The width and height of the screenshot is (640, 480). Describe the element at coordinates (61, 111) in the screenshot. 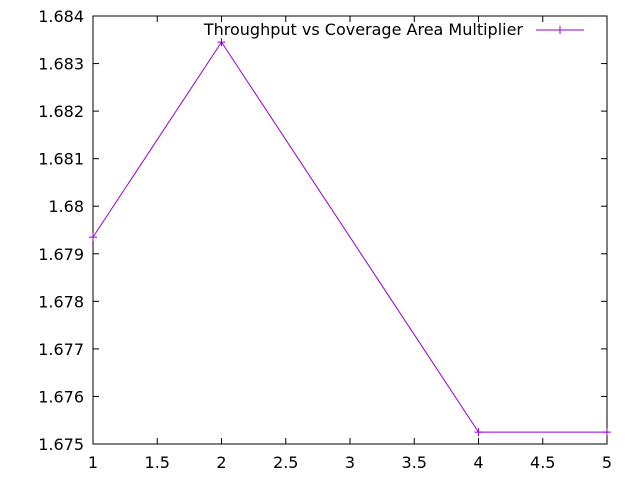

I see `y-tick-label: 1.682` at that location.